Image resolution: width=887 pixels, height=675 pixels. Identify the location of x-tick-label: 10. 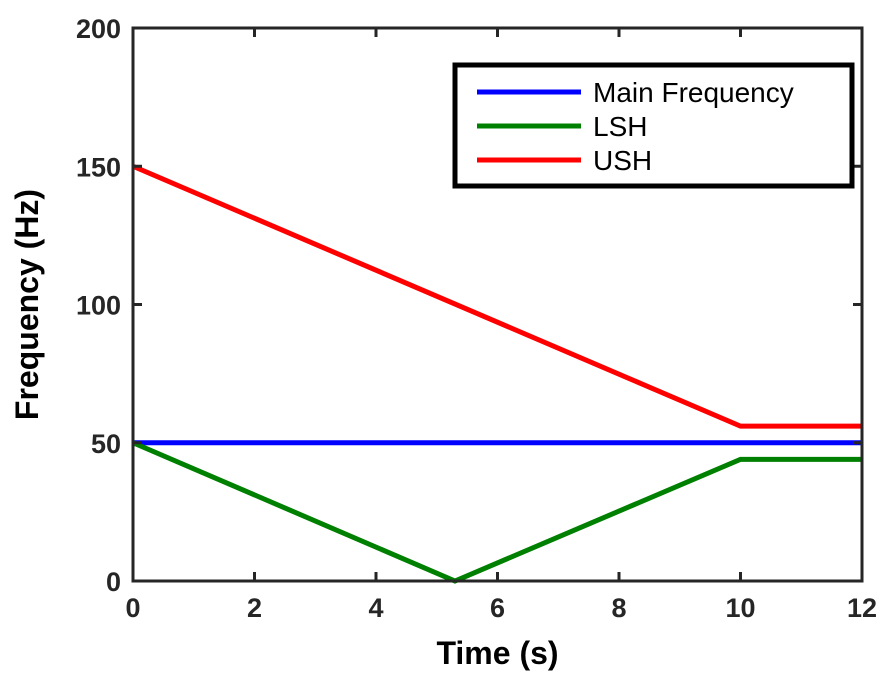
(740, 608).